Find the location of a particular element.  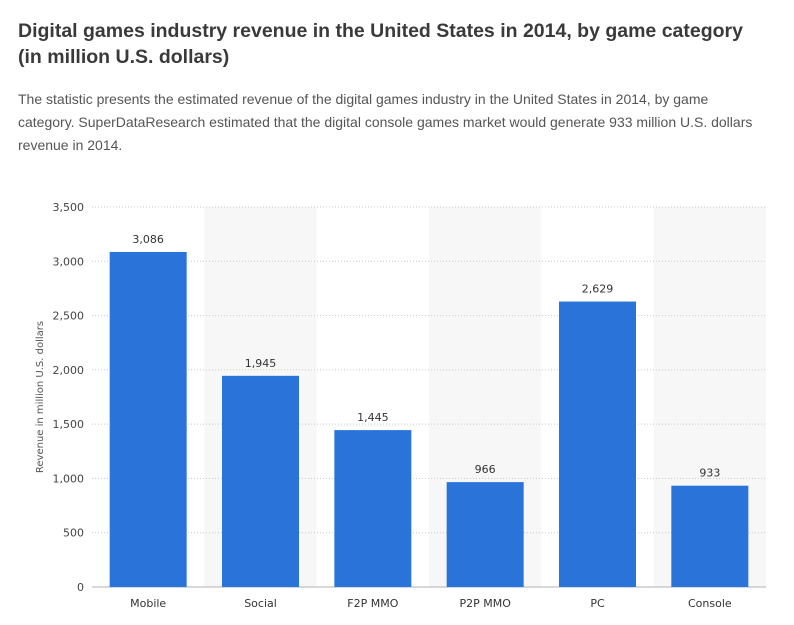

bar-pc is located at coordinates (597, 444).